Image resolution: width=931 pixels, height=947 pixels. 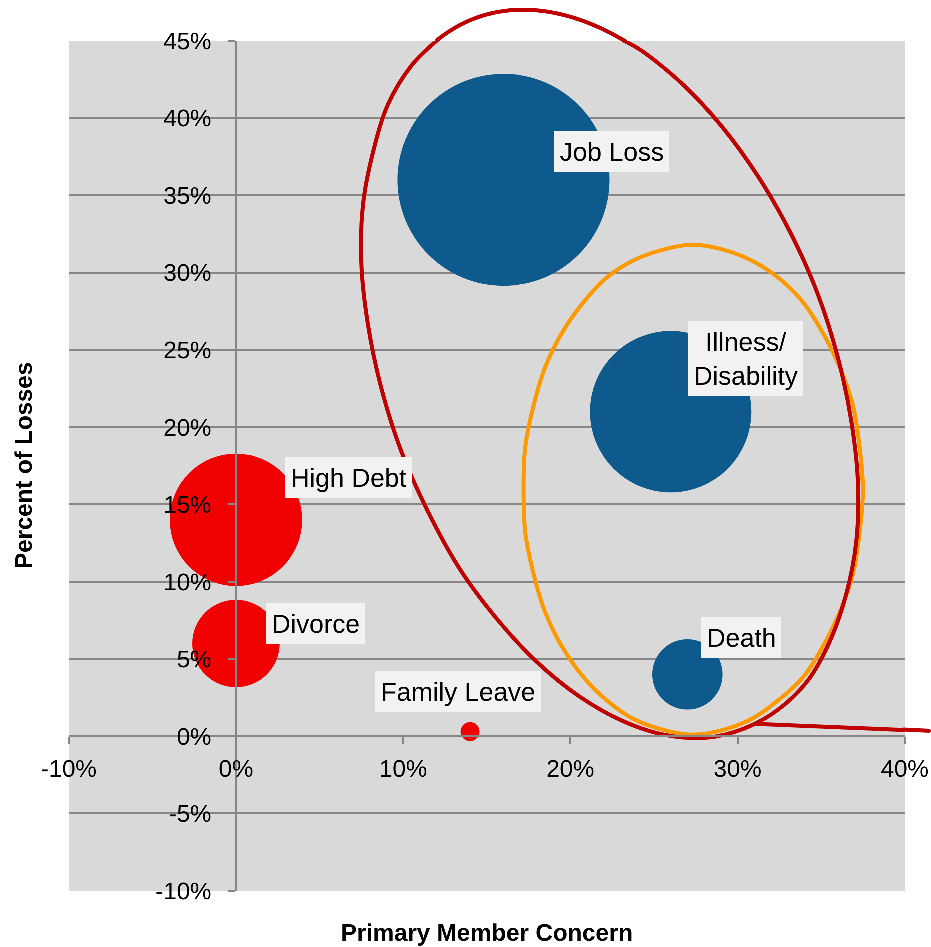 What do you see at coordinates (188, 582) in the screenshot?
I see `y-tick-label: 10%` at bounding box center [188, 582].